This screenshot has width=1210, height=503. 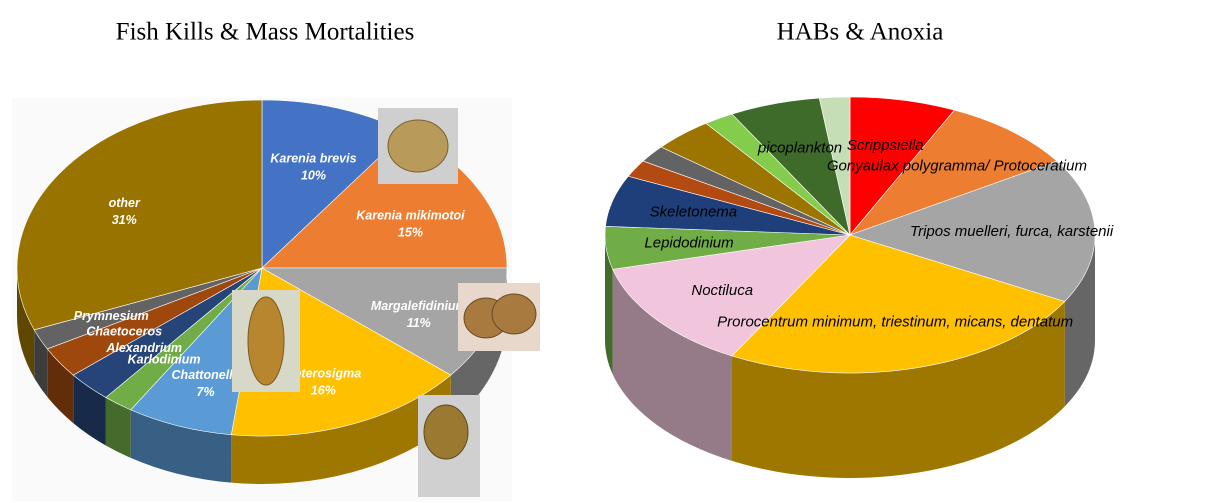 I want to click on slice-label: Karenia mikimotoi, so click(x=410, y=215).